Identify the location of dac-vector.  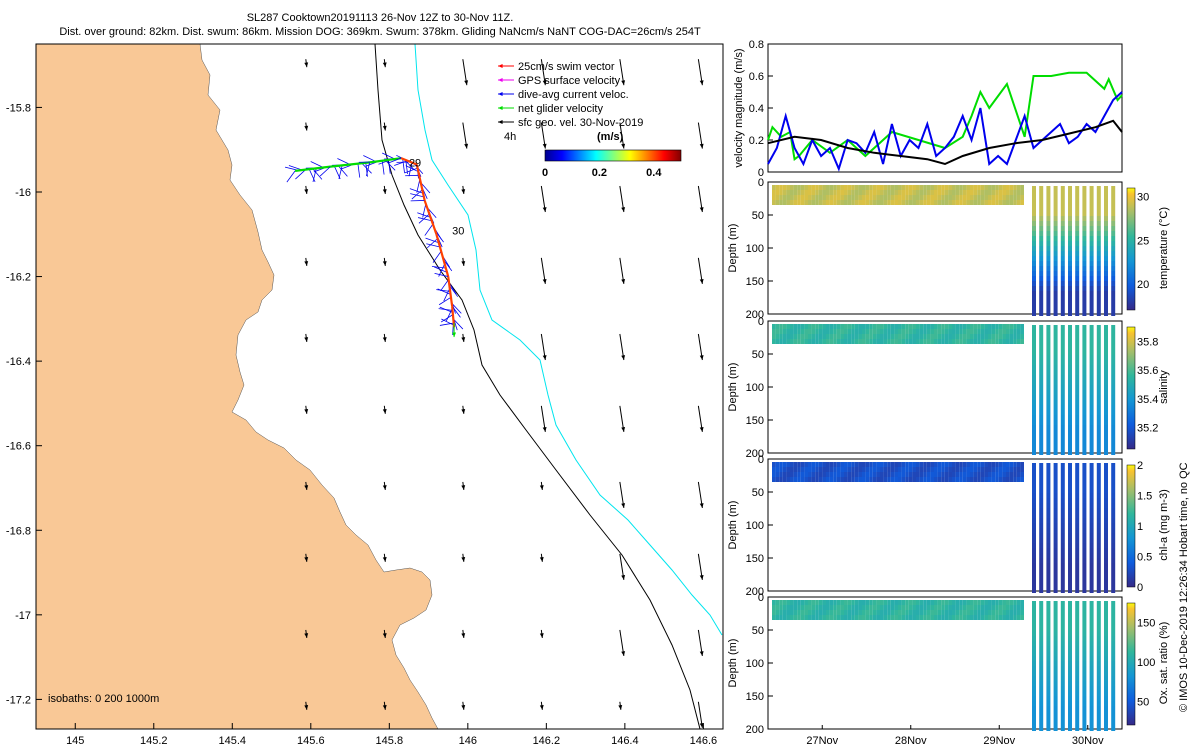
(340, 172).